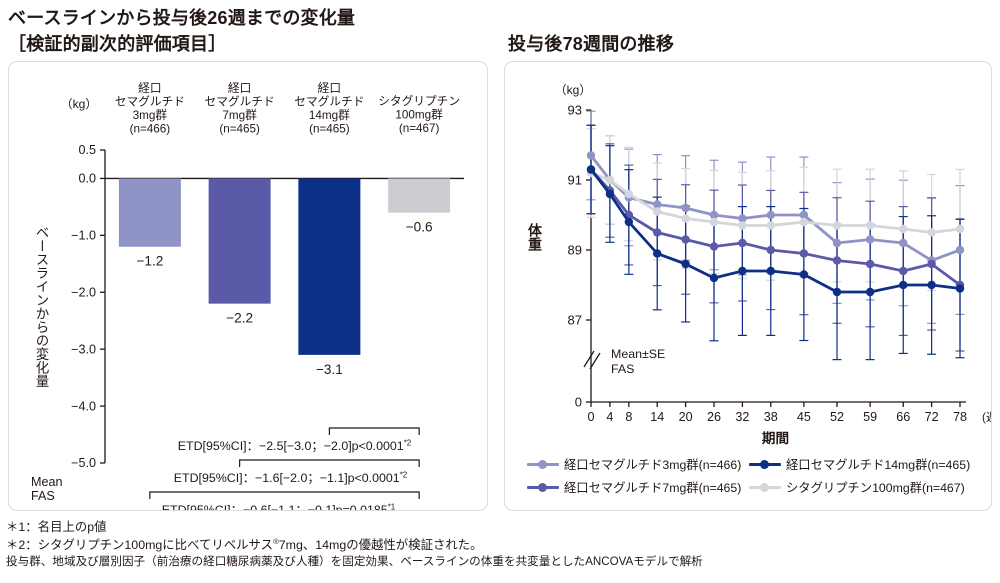  What do you see at coordinates (43, 496) in the screenshot?
I see `bar-footer-fas: FAS` at bounding box center [43, 496].